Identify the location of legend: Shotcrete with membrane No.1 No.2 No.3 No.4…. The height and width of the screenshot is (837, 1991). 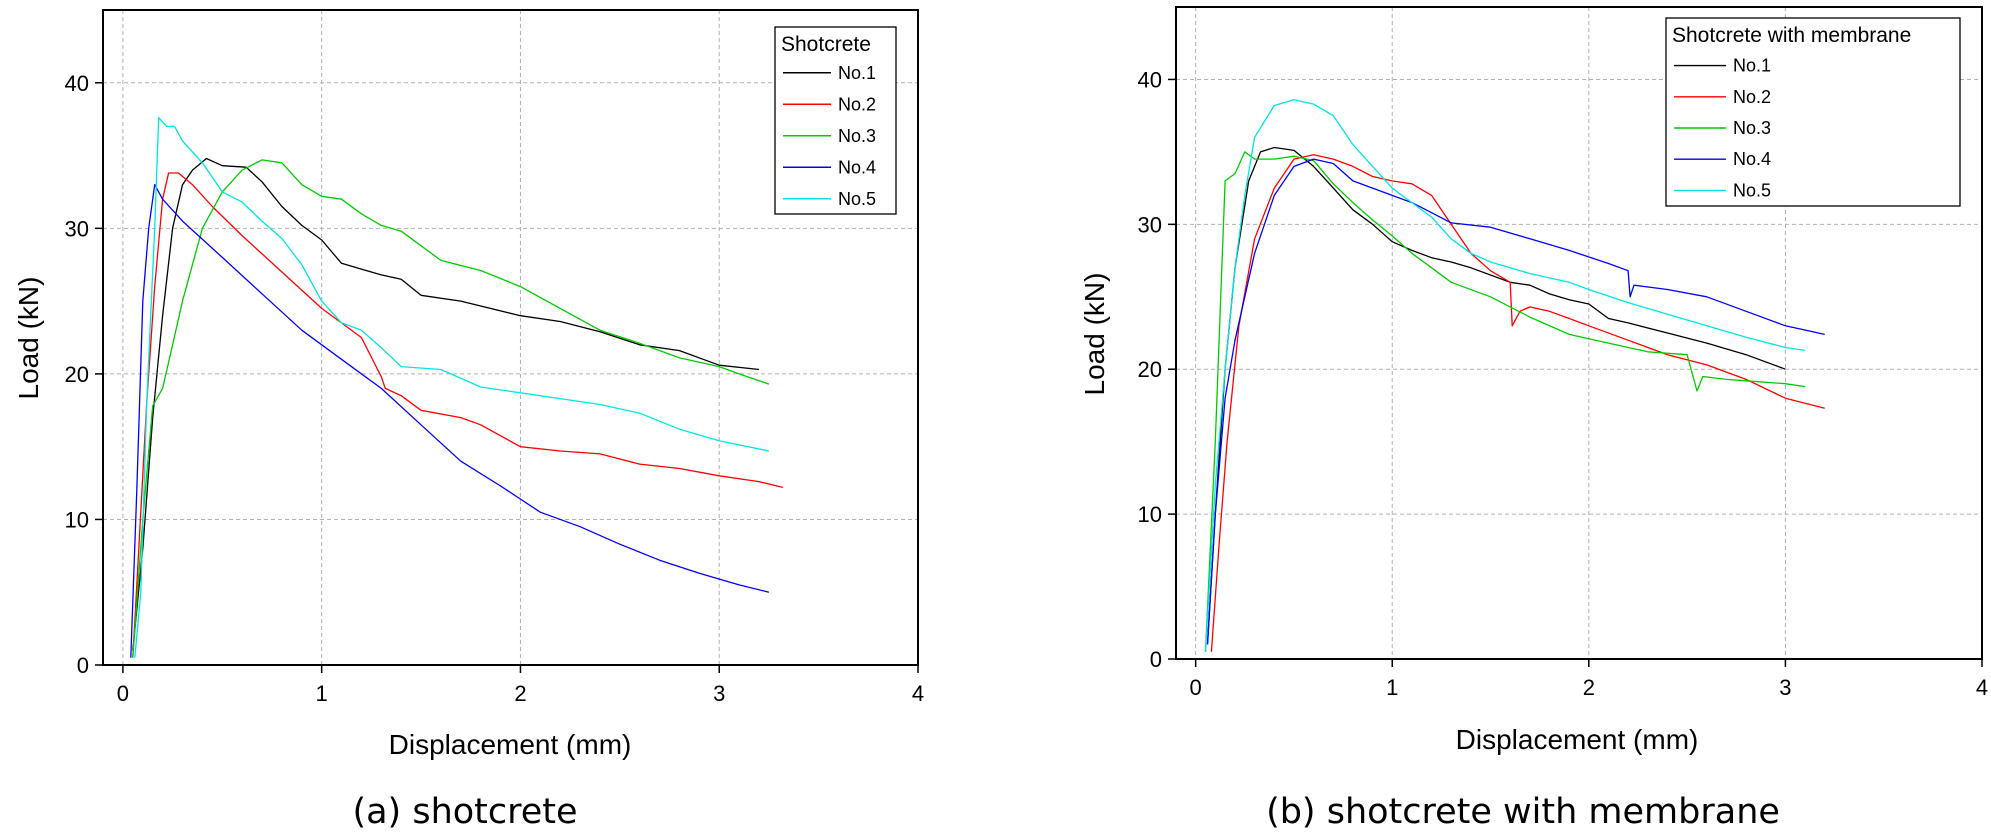
(1813, 112).